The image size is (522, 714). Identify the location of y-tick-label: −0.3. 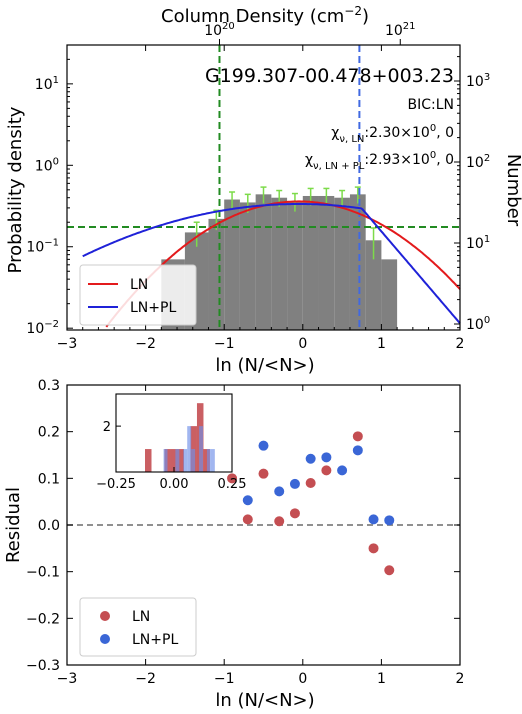
(43, 666).